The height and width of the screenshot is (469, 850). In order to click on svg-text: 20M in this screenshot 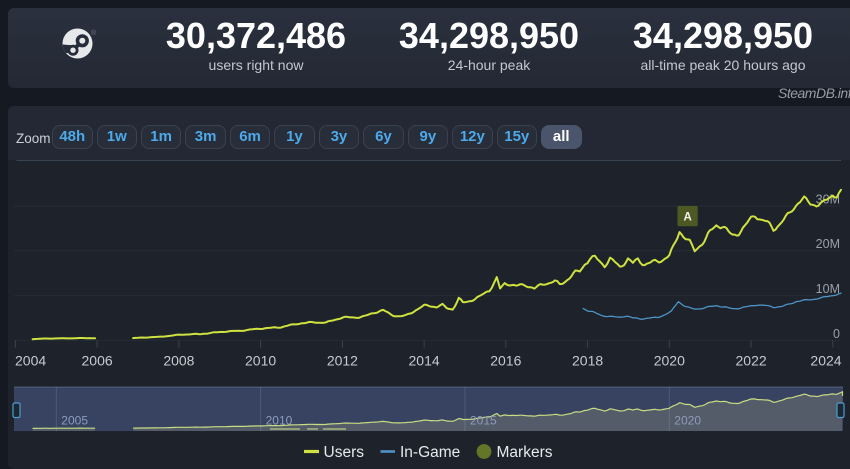, I will do `click(828, 244)`.